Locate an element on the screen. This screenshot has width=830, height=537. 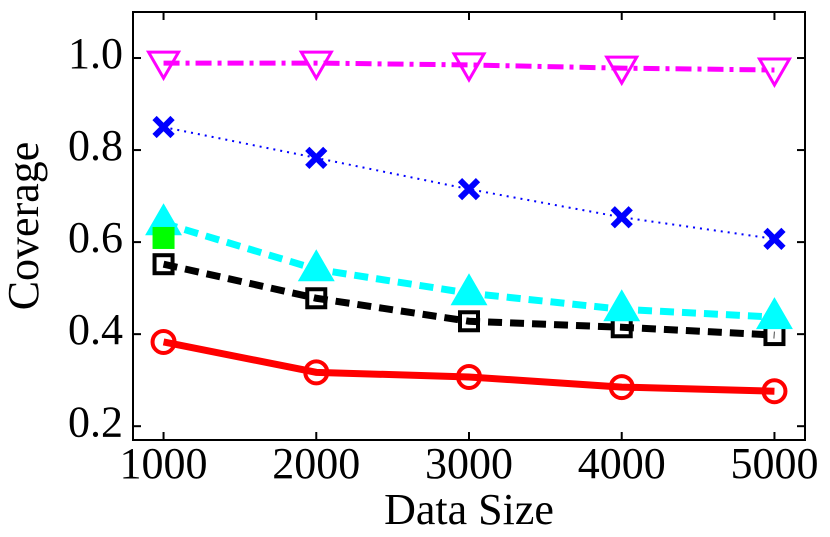
y-tick-label: 0.8 is located at coordinates (95, 145).